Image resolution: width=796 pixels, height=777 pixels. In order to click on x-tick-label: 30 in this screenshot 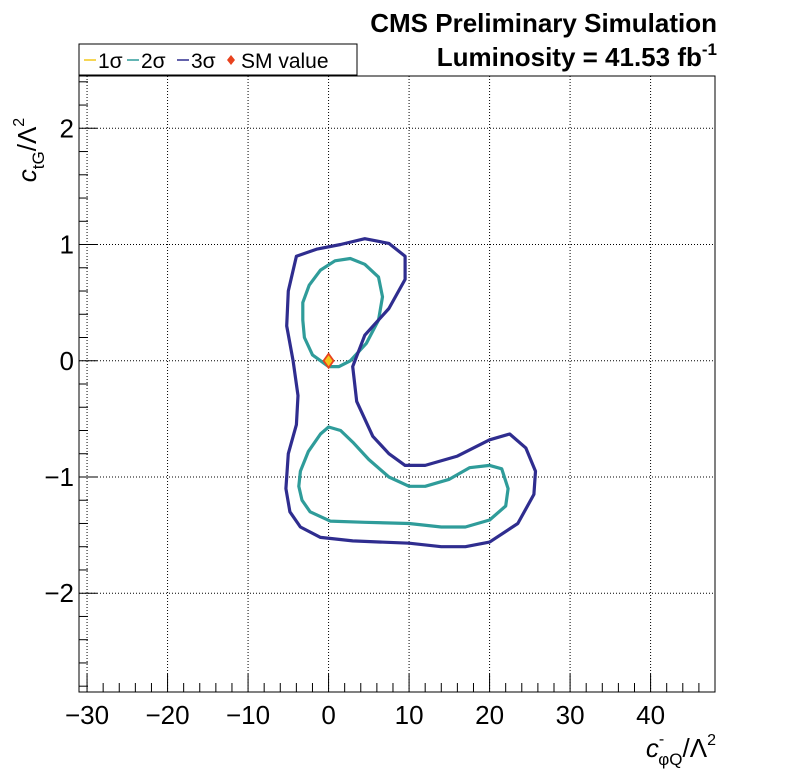, I will do `click(570, 715)`.